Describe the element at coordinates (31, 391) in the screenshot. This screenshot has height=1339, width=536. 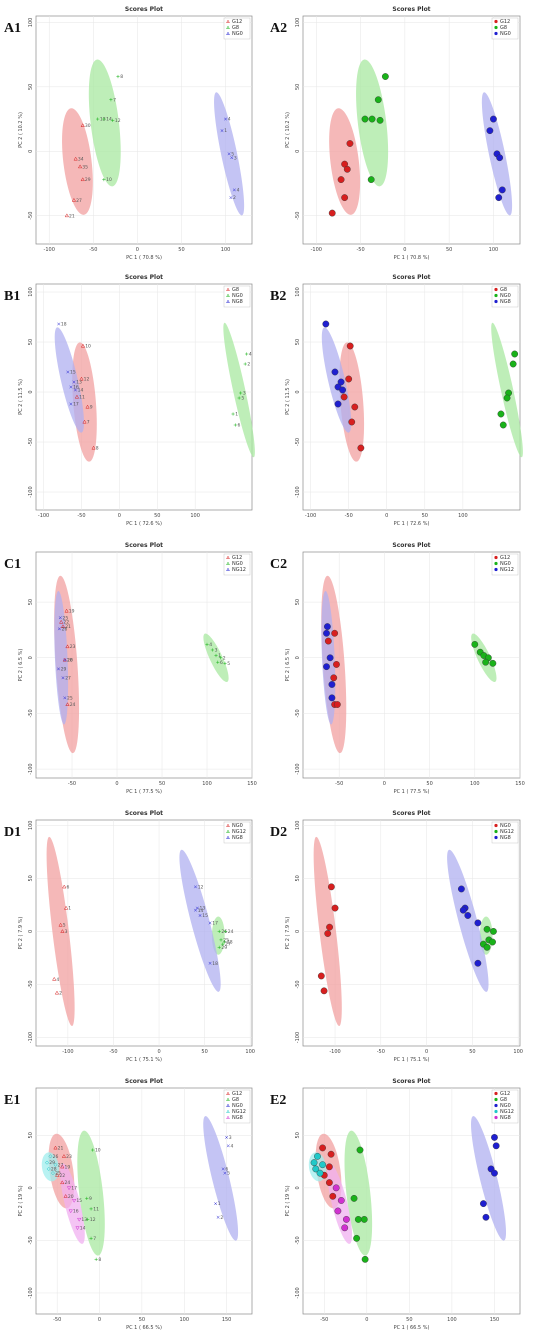
I see `y-tick-label: 0` at that location.